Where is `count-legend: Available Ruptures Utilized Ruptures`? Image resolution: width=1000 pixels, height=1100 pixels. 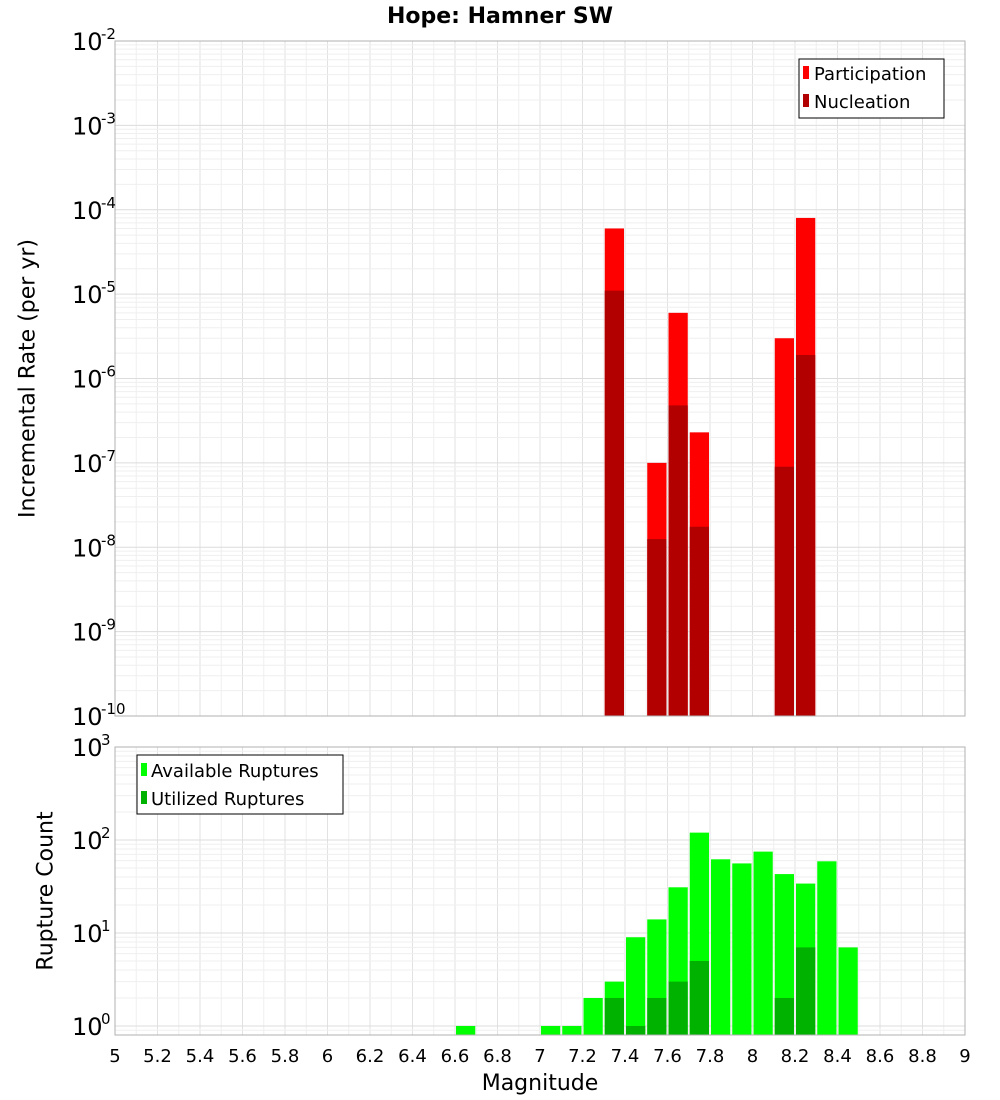 count-legend: Available Ruptures Utilized Ruptures is located at coordinates (240, 784).